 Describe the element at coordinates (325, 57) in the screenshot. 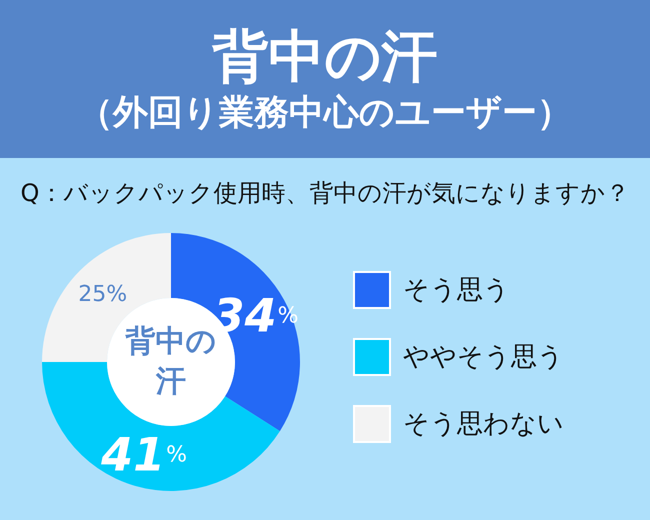

I see `chart-title: 背中の汗` at that location.